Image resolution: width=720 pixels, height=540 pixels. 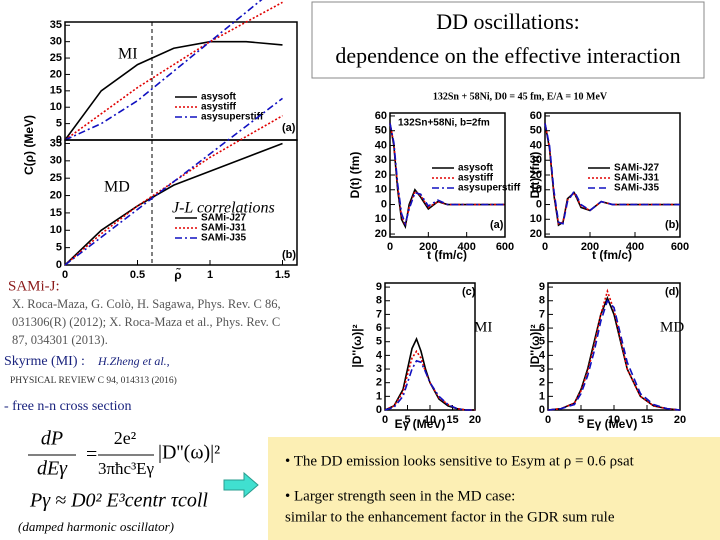 What do you see at coordinates (542, 355) in the screenshot?
I see `y-tick-label: 4` at bounding box center [542, 355].